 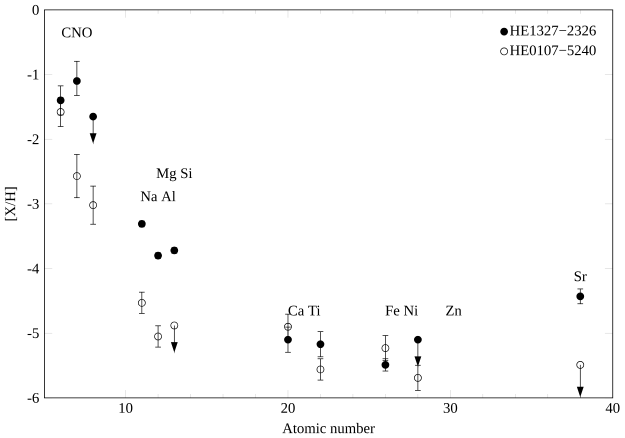 What do you see at coordinates (454, 311) in the screenshot?
I see `annotation: Zn` at bounding box center [454, 311].